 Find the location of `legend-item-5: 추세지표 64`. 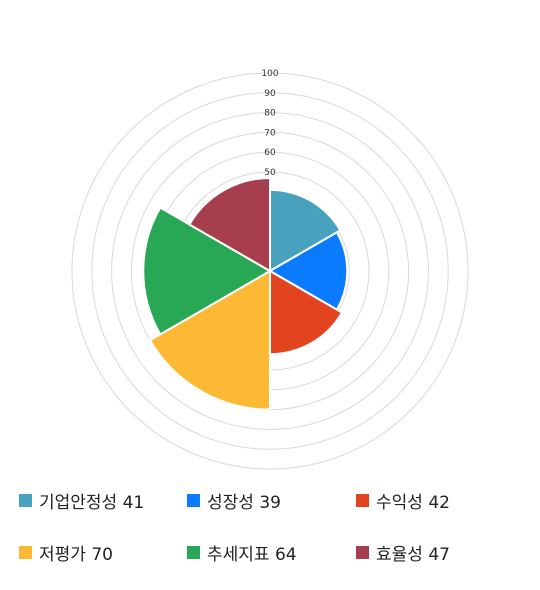

legend-item-5: 추세지표 64 is located at coordinates (242, 552).